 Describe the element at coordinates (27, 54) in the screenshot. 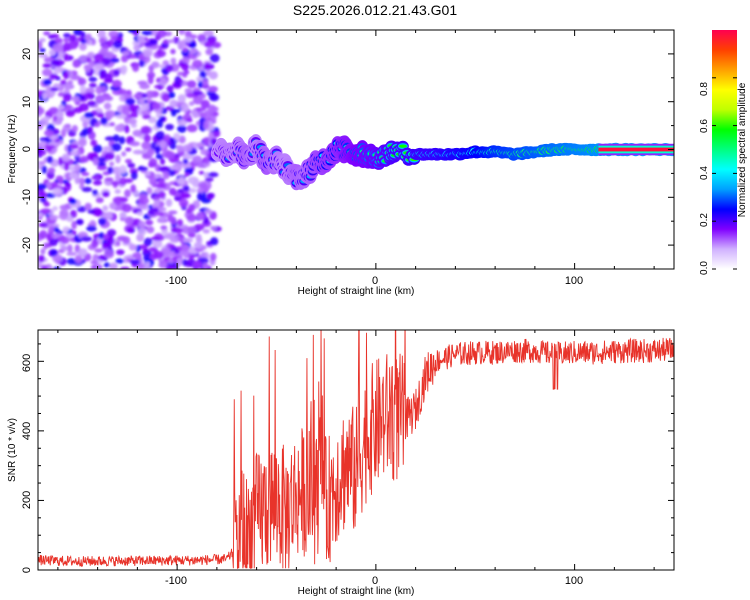

I see `spectrogram-y-tick-label: 20` at that location.